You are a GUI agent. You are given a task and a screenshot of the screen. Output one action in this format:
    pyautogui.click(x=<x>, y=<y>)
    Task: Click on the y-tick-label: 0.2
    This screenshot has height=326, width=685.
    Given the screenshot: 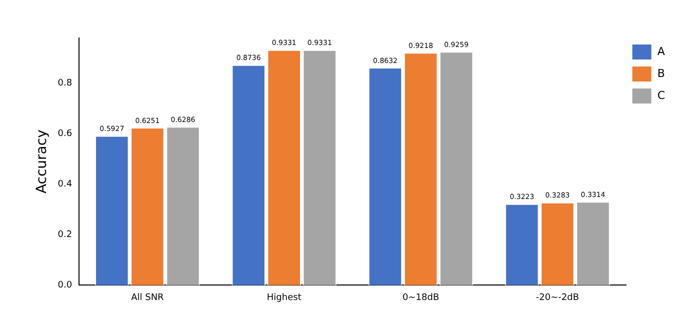 What is the action you would take?
    pyautogui.click(x=65, y=235)
    